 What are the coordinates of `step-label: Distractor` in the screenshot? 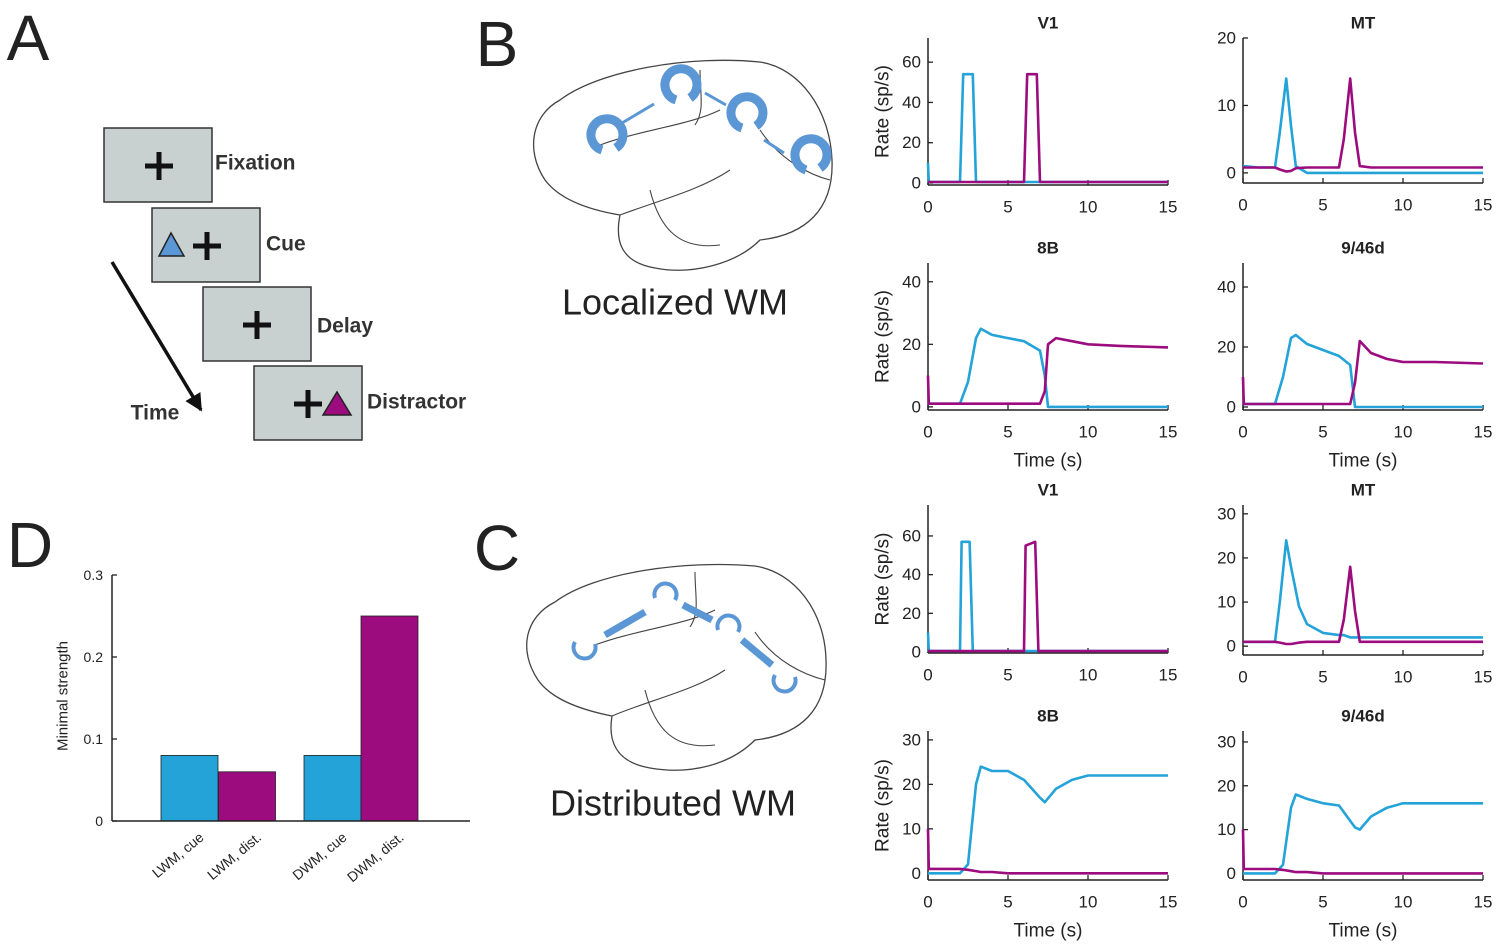 It's located at (416, 402).